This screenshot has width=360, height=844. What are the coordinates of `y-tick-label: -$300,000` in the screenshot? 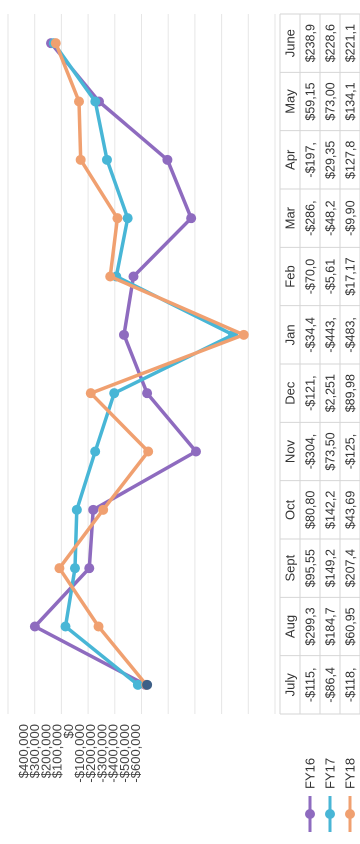 It's located at (101, 753).